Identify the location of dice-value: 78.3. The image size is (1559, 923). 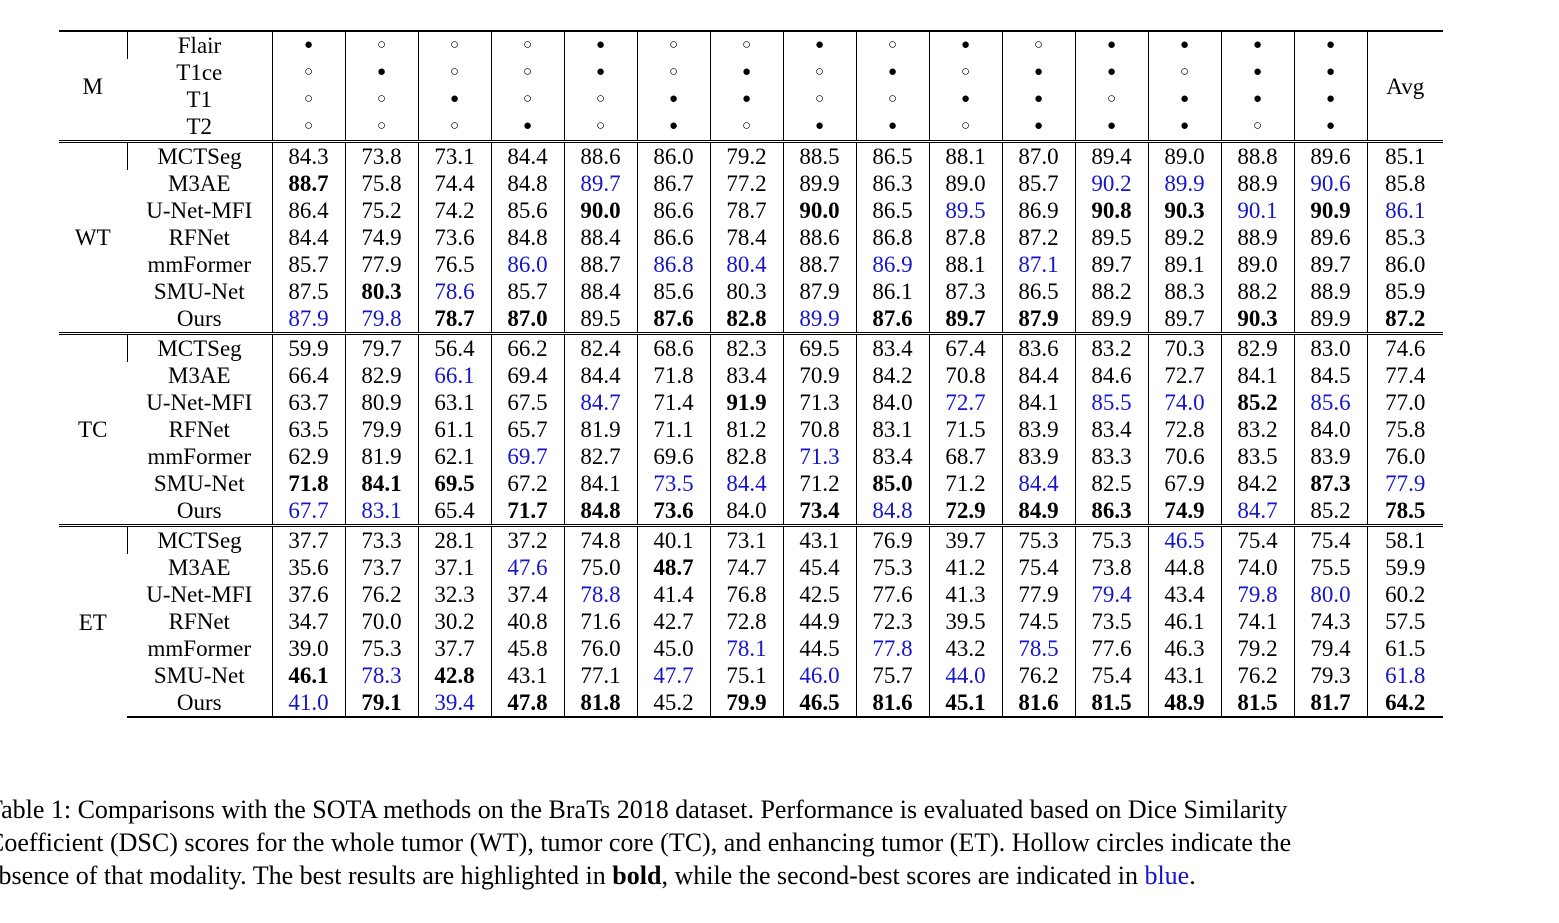
(381, 675).